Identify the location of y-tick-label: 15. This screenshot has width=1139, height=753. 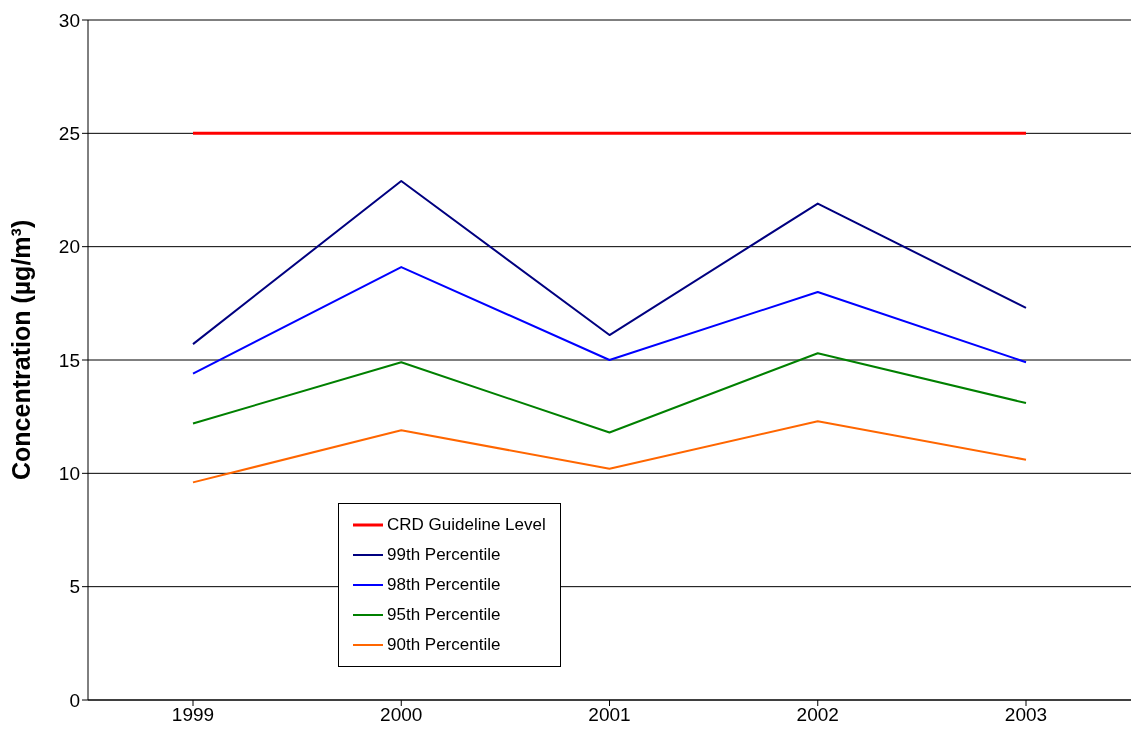
(69, 360).